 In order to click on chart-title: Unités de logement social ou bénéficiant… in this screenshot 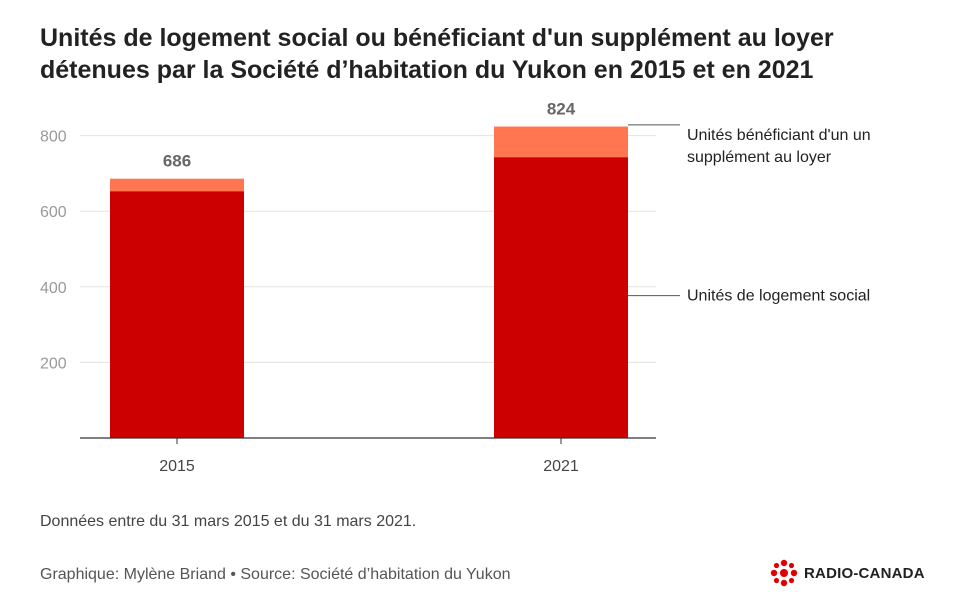, I will do `click(490, 54)`.